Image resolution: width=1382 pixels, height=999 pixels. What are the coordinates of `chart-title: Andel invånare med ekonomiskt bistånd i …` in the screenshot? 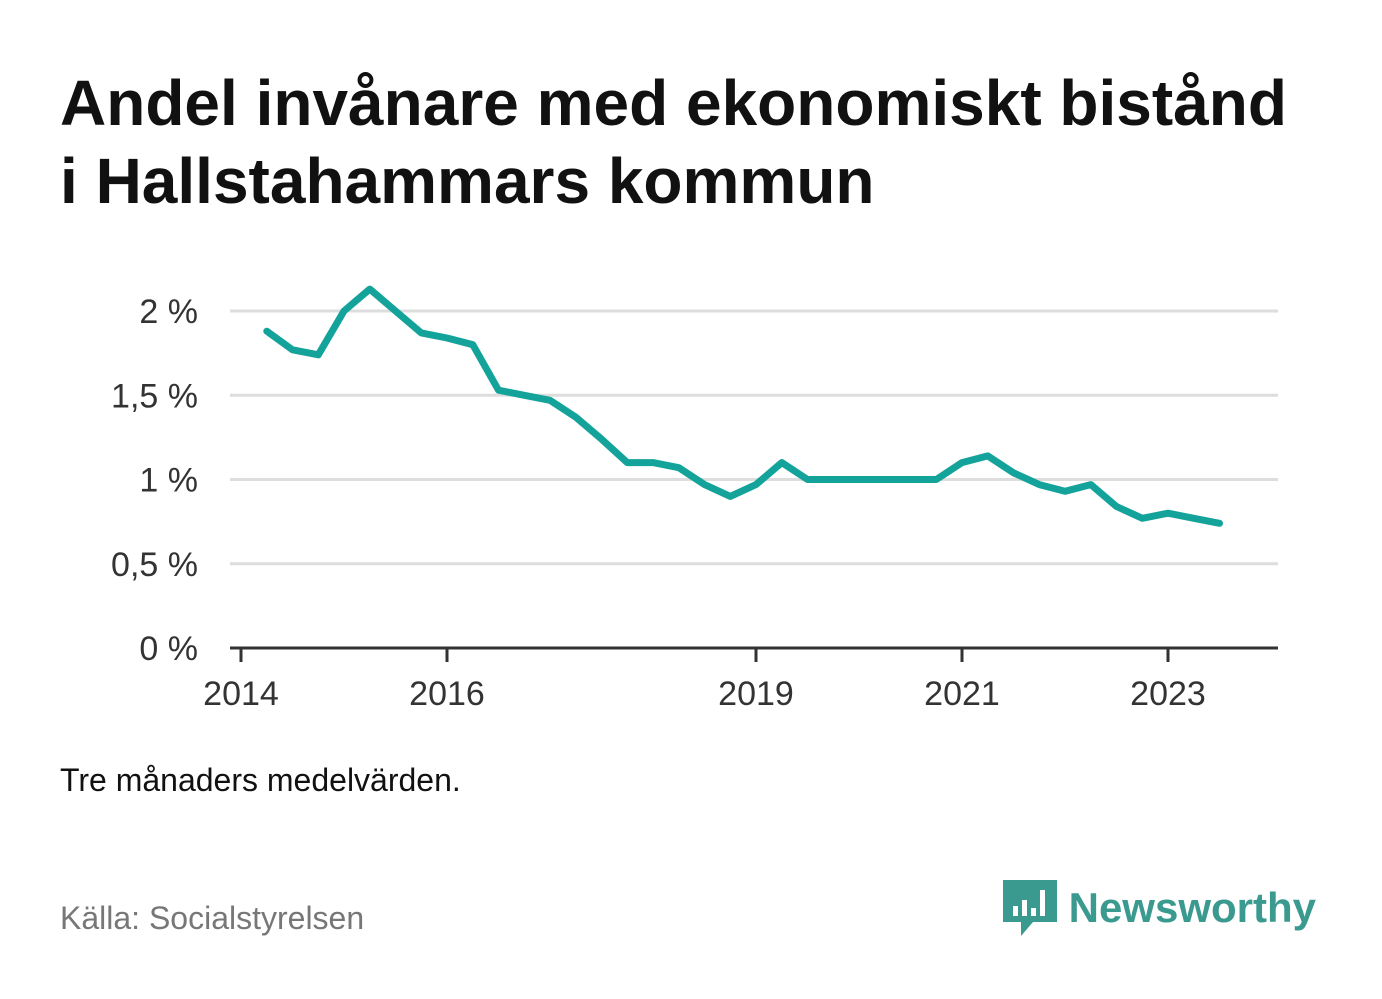 It's located at (673, 142).